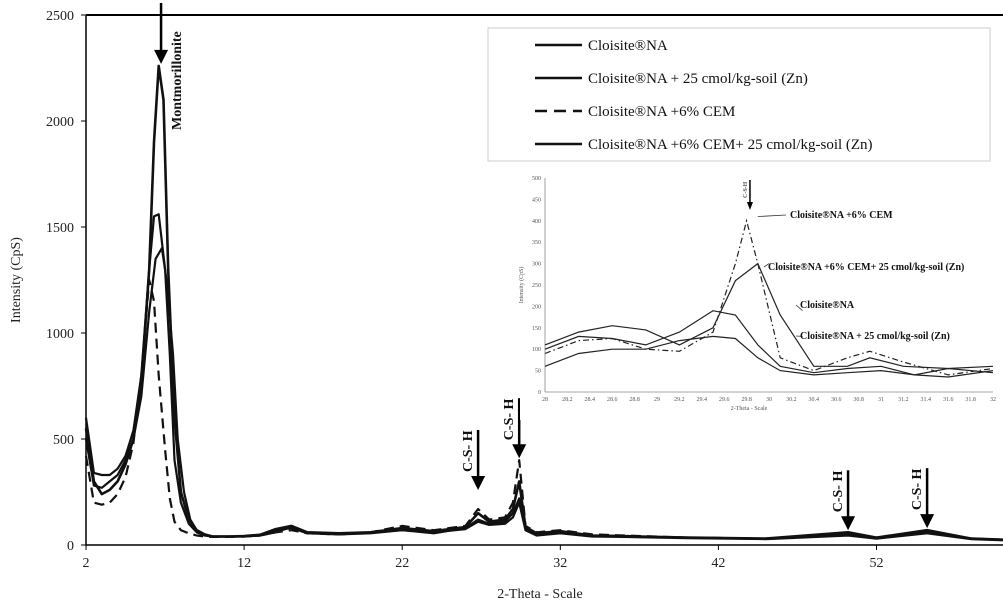 This screenshot has width=1003, height=605. I want to click on inset-y-tick-label: 500, so click(536, 179).